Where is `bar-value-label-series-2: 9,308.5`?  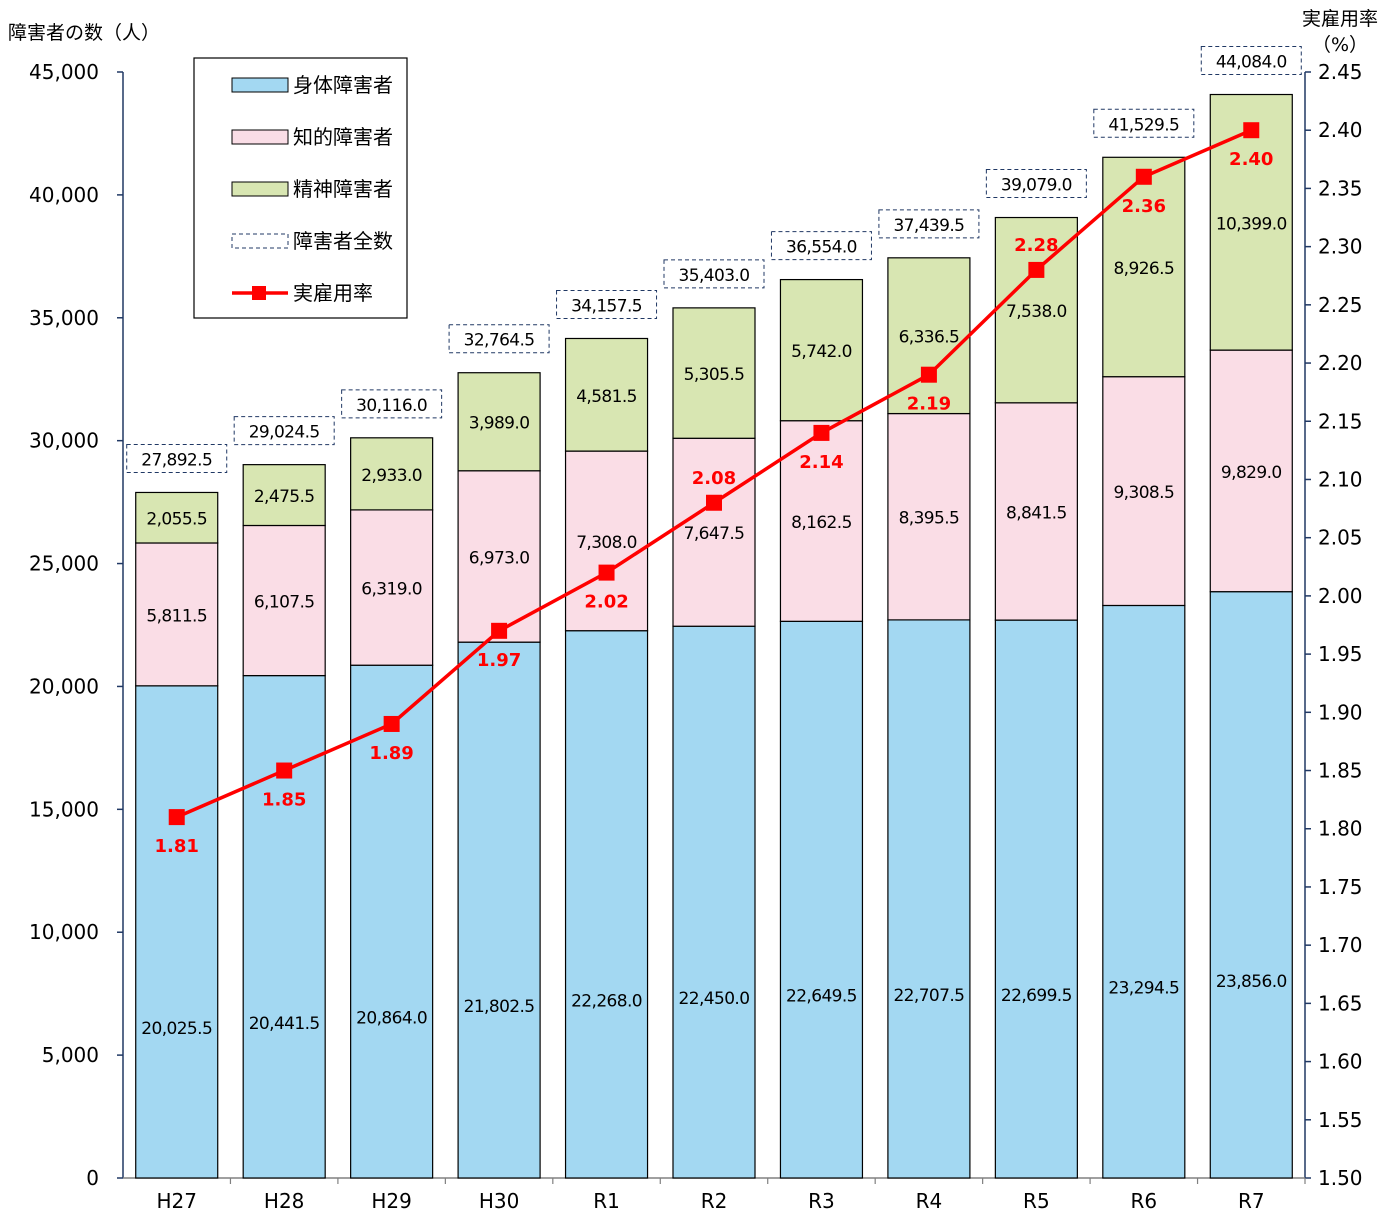
bar-value-label-series-2: 9,308.5 is located at coordinates (1143, 493).